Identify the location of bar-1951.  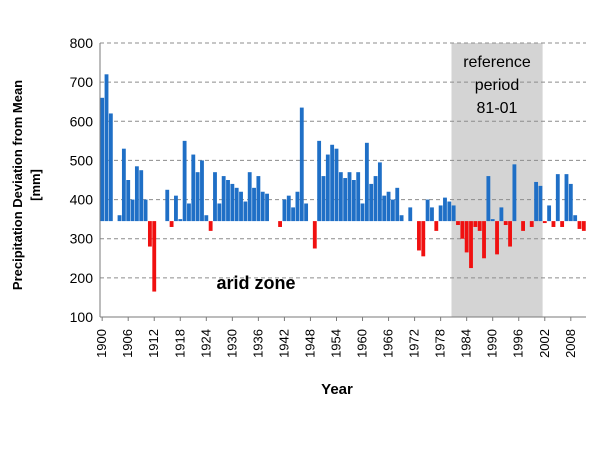
(323, 199).